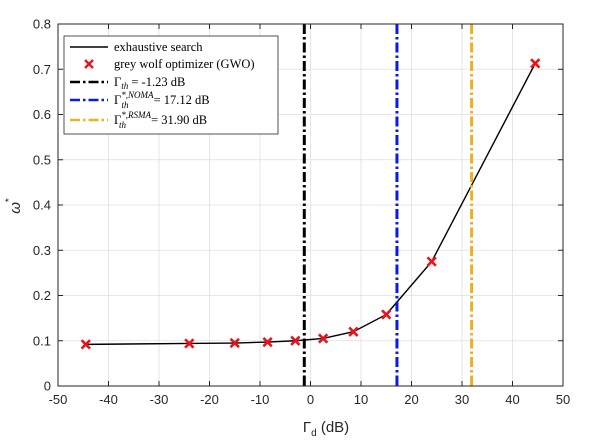 Image resolution: width=598 pixels, height=444 pixels. Describe the element at coordinates (42, 159) in the screenshot. I see `y-tick-label: 0.5` at that location.